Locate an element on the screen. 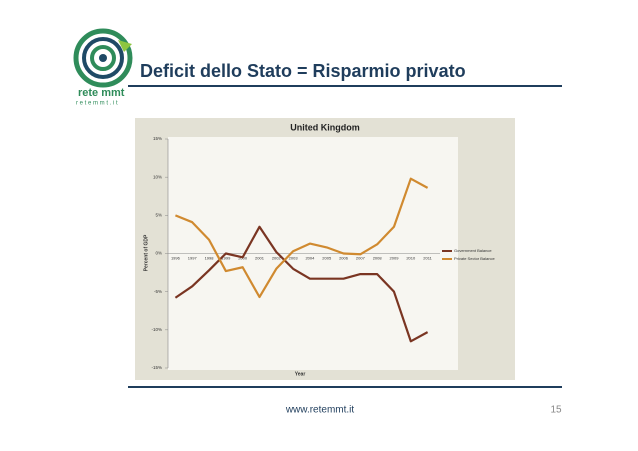 The width and height of the screenshot is (638, 451). y-tick-label: -10% is located at coordinates (156, 329).